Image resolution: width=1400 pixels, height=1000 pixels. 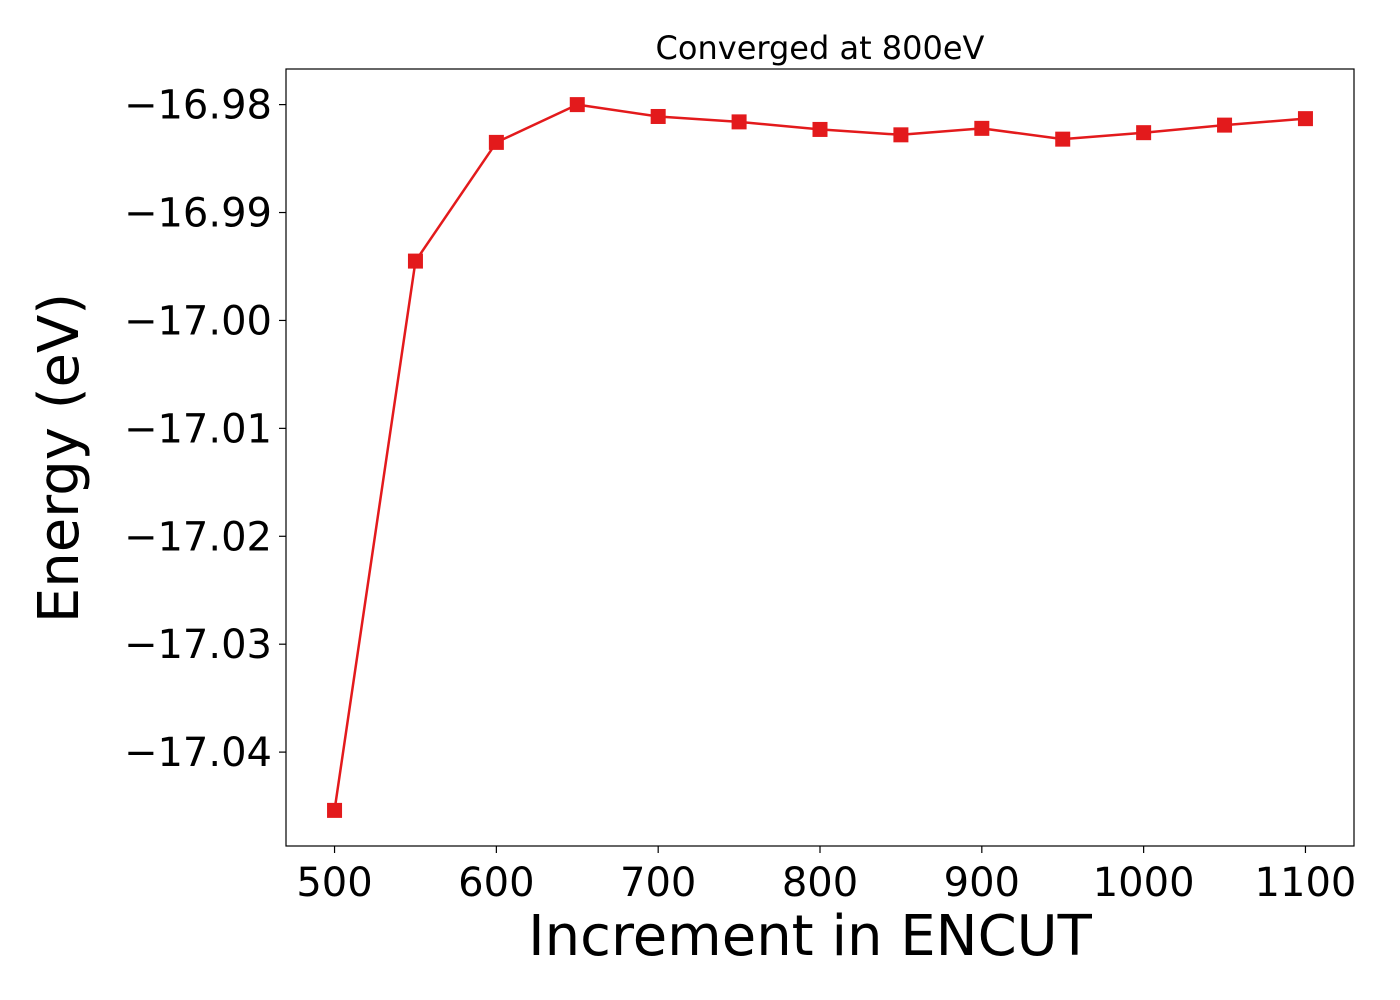 I want to click on x-axis-label: Increment in ENCUT, so click(x=810, y=936).